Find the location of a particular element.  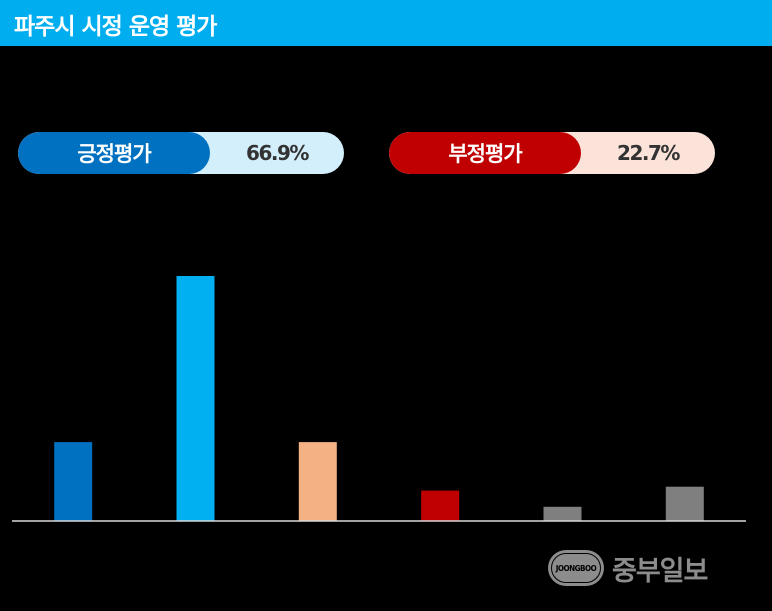

logo-badge: JOONGBOO is located at coordinates (576, 568).